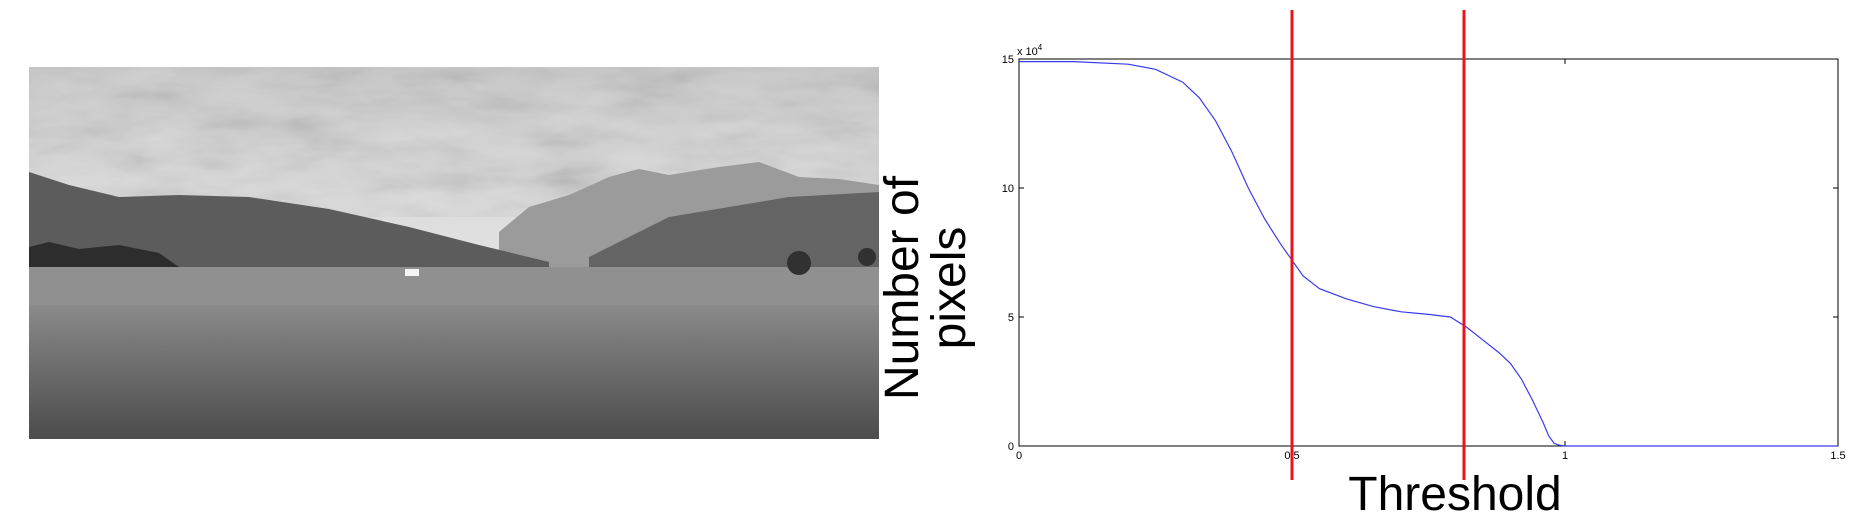 The width and height of the screenshot is (1876, 532). Describe the element at coordinates (1454, 494) in the screenshot. I see `x-axis-title: Threshold` at that location.